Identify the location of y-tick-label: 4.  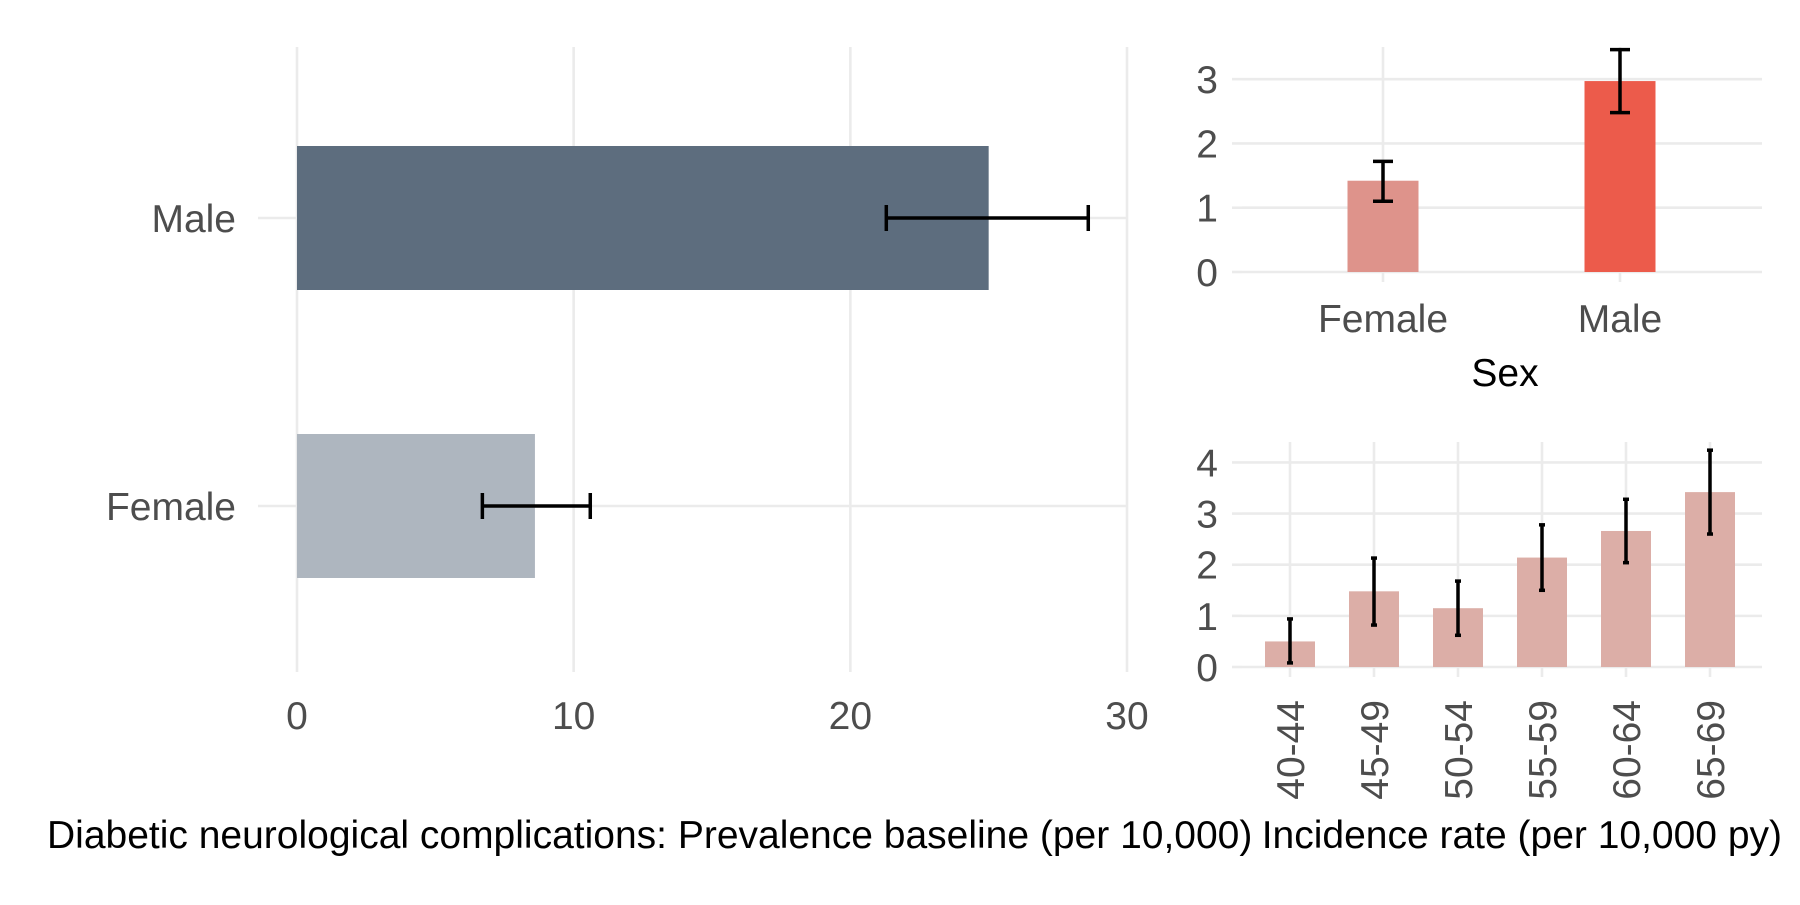
(1207, 463).